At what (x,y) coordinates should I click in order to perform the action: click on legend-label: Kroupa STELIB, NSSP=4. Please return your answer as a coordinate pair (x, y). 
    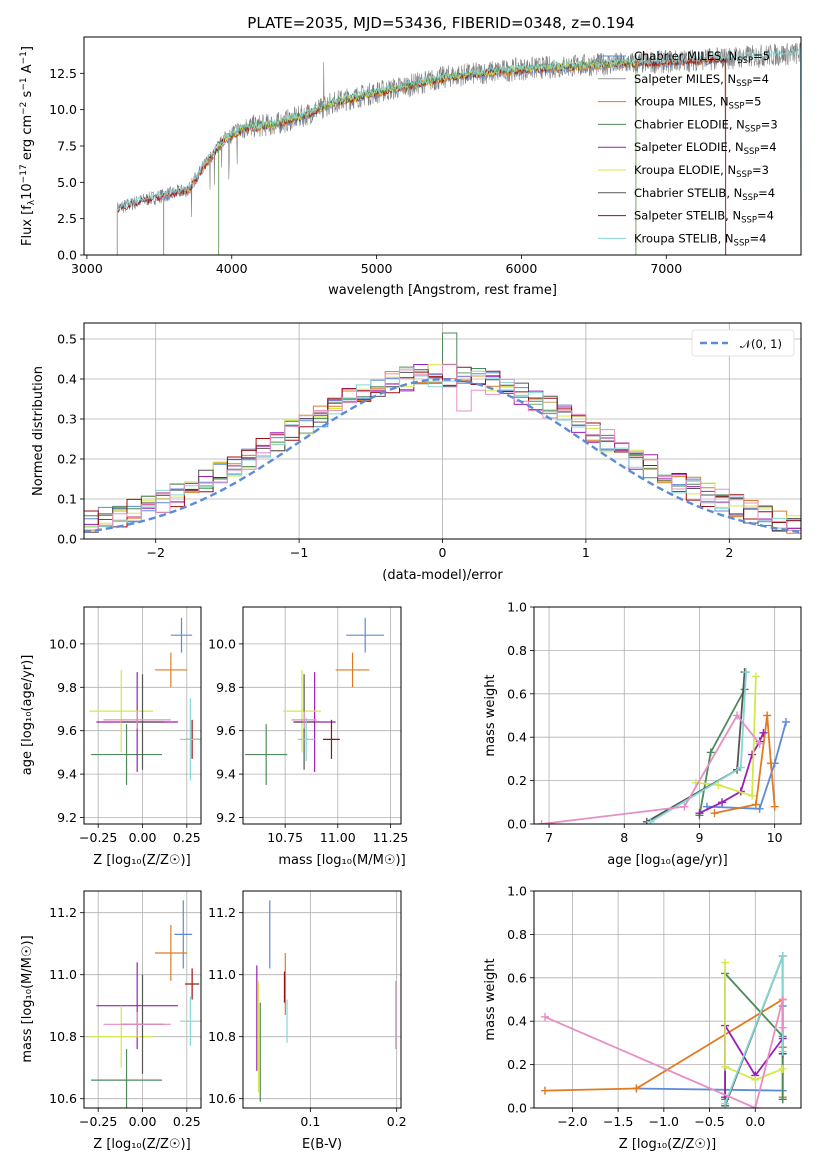
    Looking at the image, I should click on (700, 239).